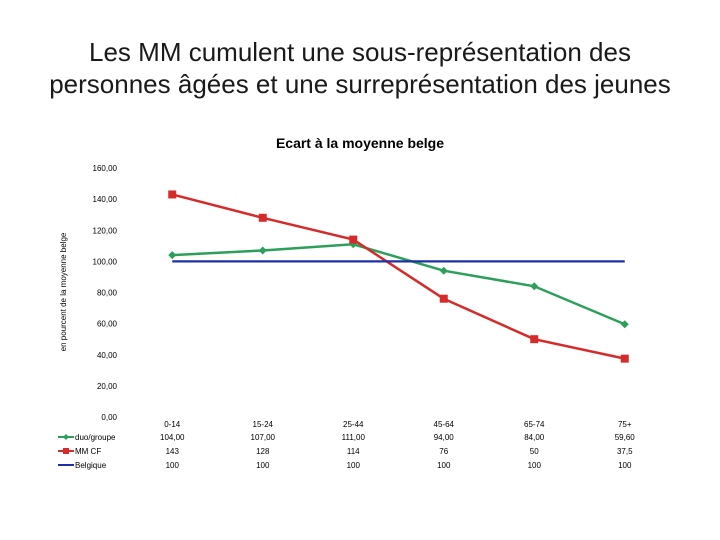  What do you see at coordinates (263, 451) in the screenshot?
I see `data-table-cell: 128` at bounding box center [263, 451].